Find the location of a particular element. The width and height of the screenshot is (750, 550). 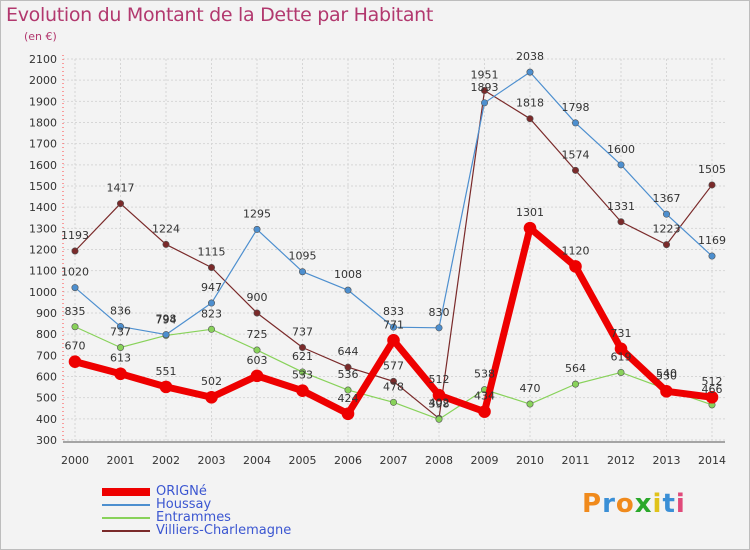

x-tick-label: 2008 is located at coordinates (439, 460).